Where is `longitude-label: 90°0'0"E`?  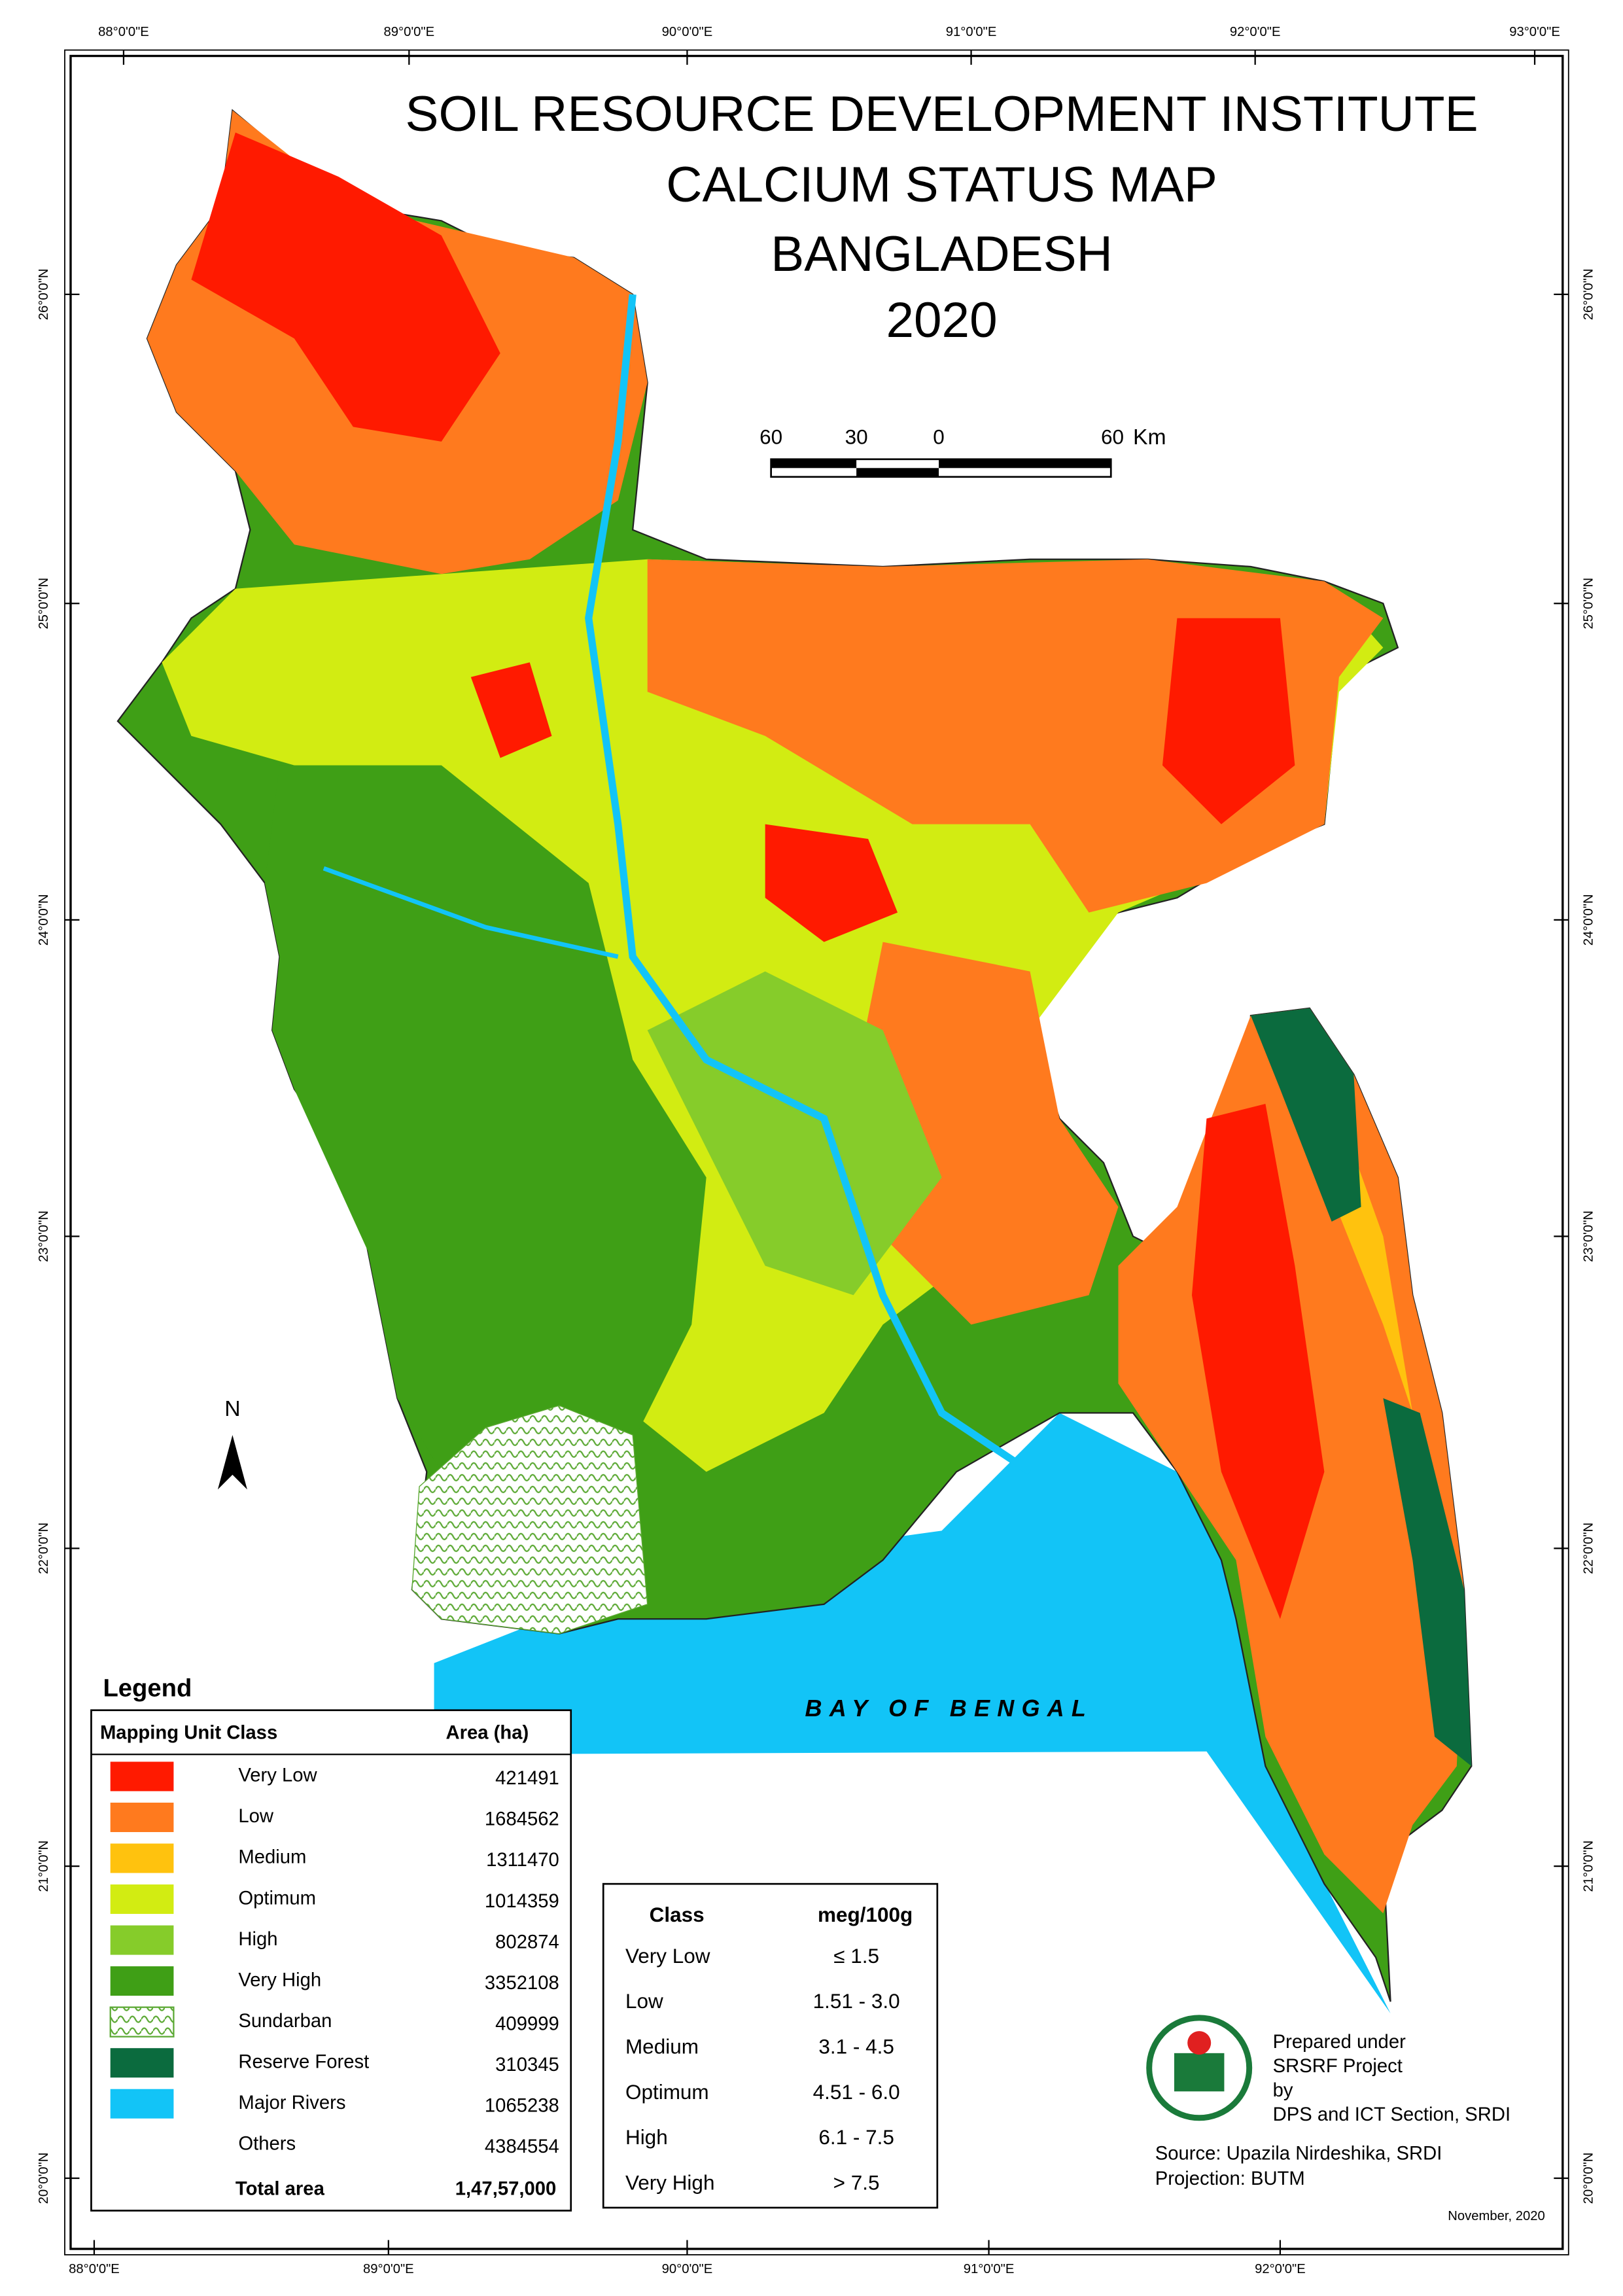
longitude-label: 90°0'0"E is located at coordinates (688, 32).